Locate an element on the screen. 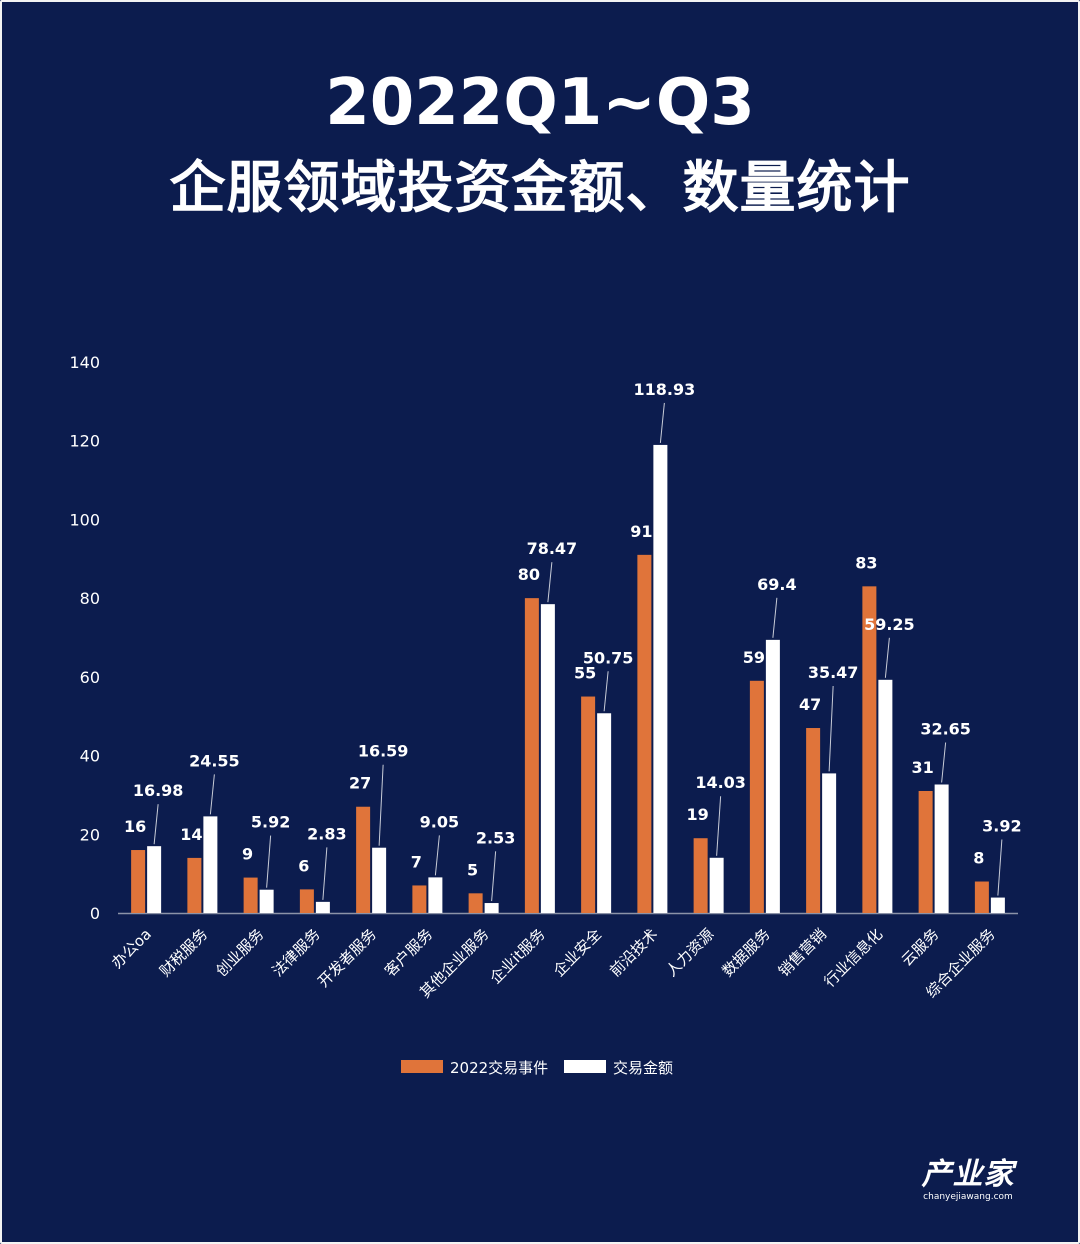 The image size is (1080, 1244). data-label-events: 7 is located at coordinates (416, 861).